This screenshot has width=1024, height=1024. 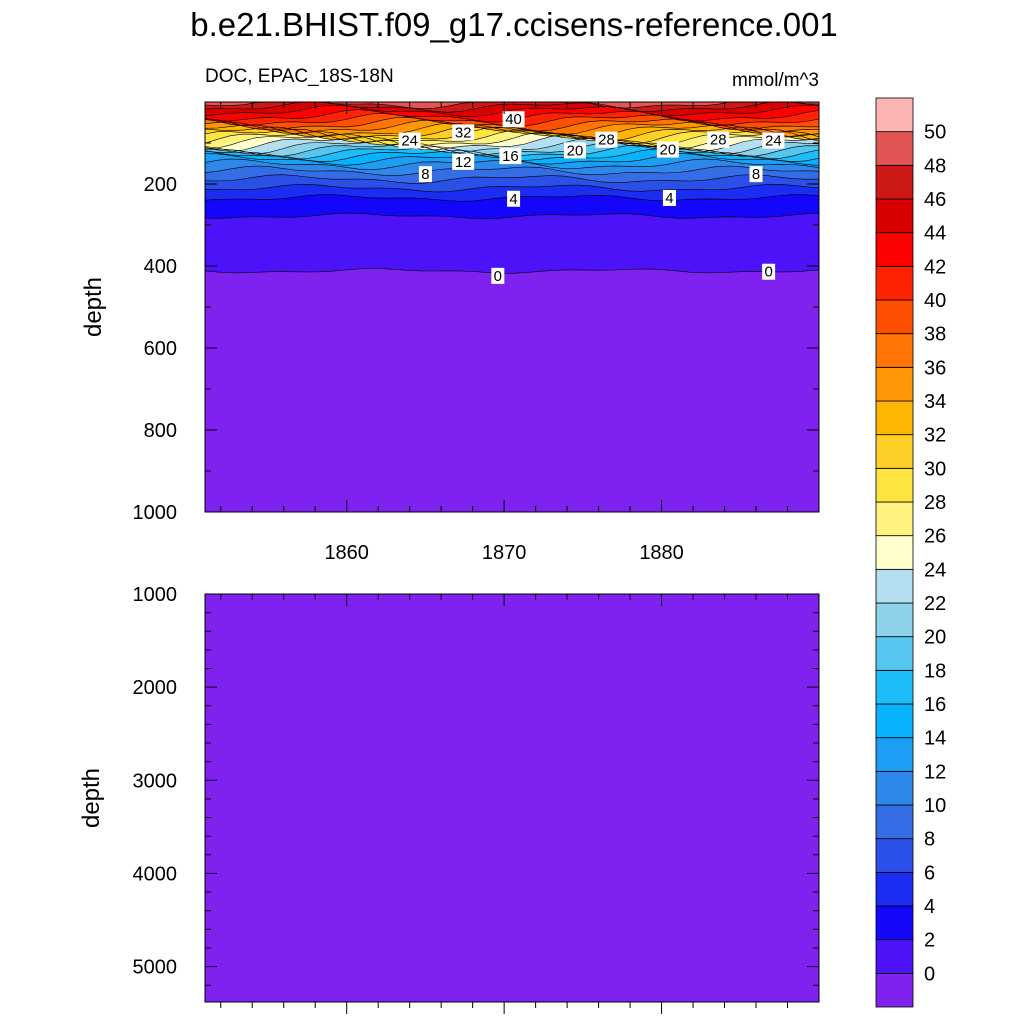 What do you see at coordinates (155, 513) in the screenshot?
I see `upper-y-tick-label: 1000` at bounding box center [155, 513].